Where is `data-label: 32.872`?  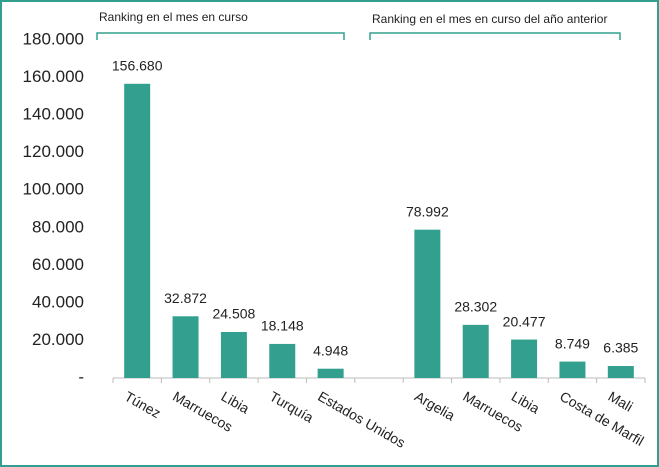 data-label: 32.872 is located at coordinates (185, 298).